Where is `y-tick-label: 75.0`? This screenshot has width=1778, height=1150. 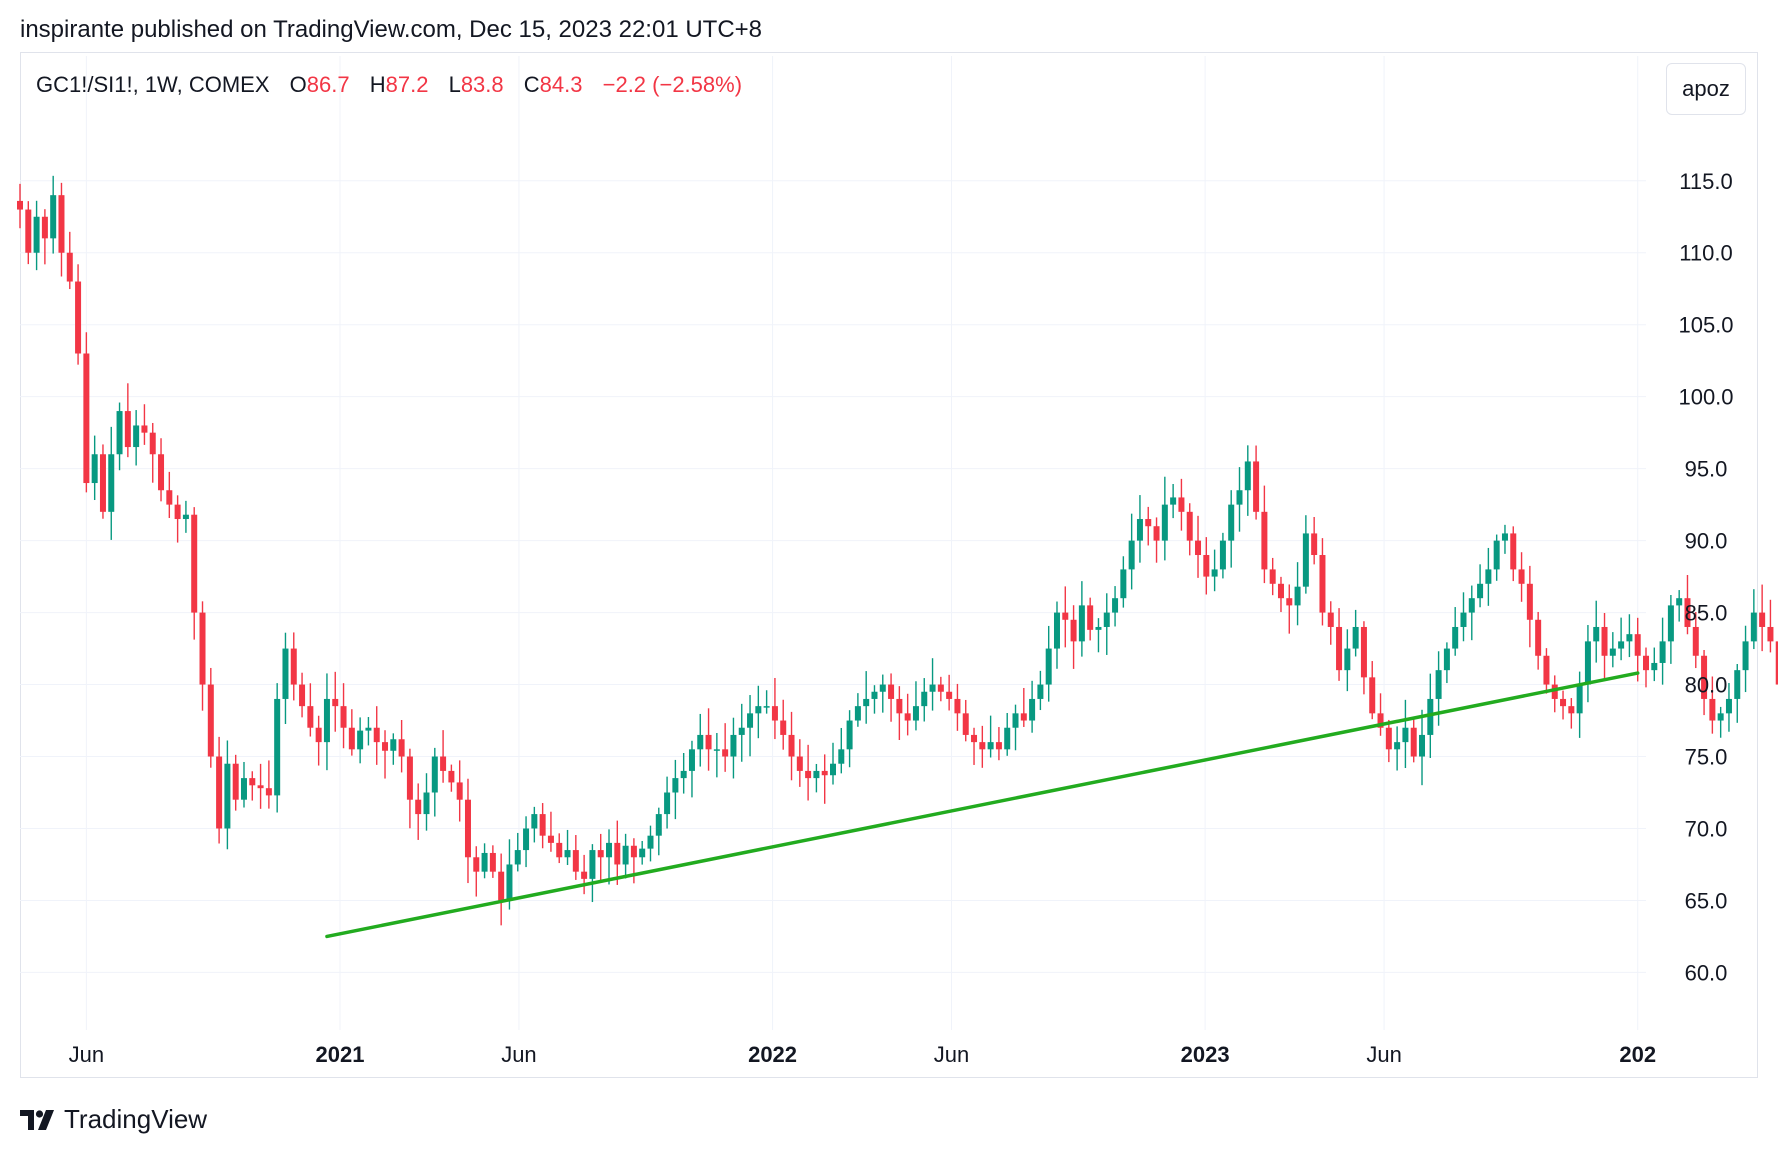
y-tick-label: 75.0 is located at coordinates (1706, 757).